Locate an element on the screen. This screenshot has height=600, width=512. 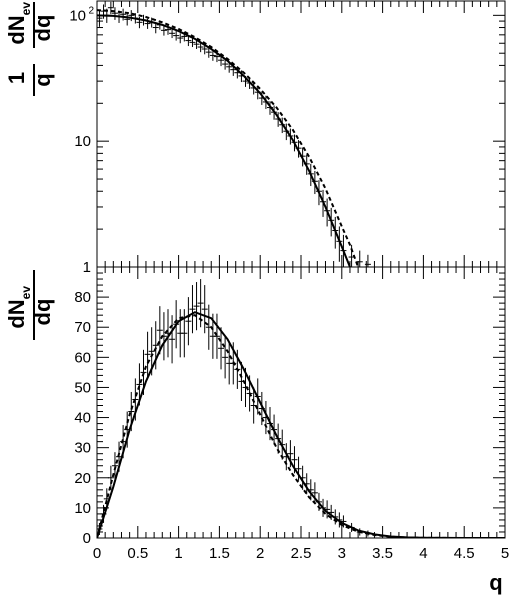
top-y-tick-label-exponent: 2 is located at coordinates (91, 10).